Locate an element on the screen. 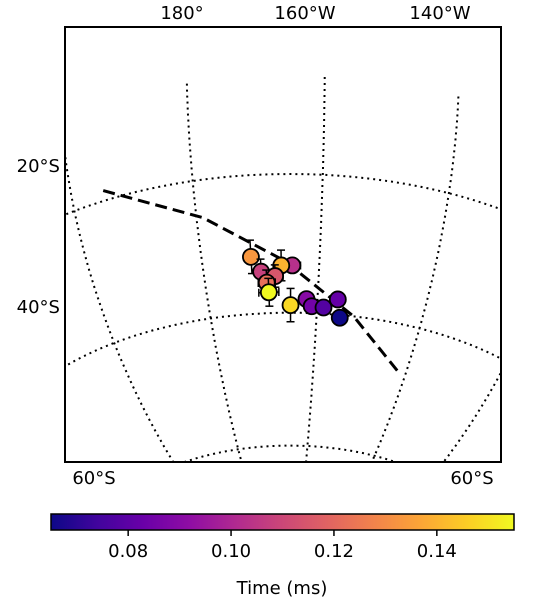 The width and height of the screenshot is (534, 604). meridian-label-180: 180° is located at coordinates (181, 13).